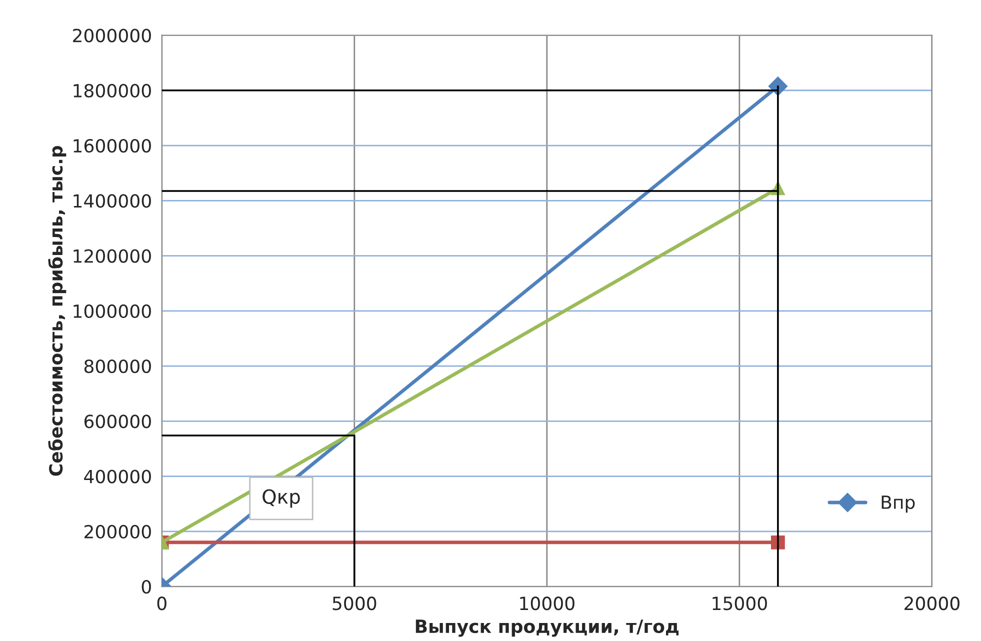  I want to click on y-tick-label: 600000, so click(117, 421).